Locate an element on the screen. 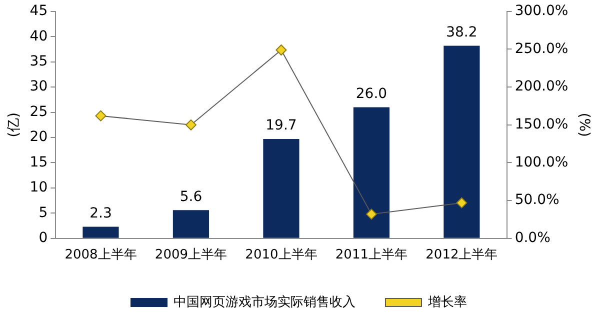 This screenshot has height=323, width=600. x-tick-label: 2008上半年 is located at coordinates (100, 255).